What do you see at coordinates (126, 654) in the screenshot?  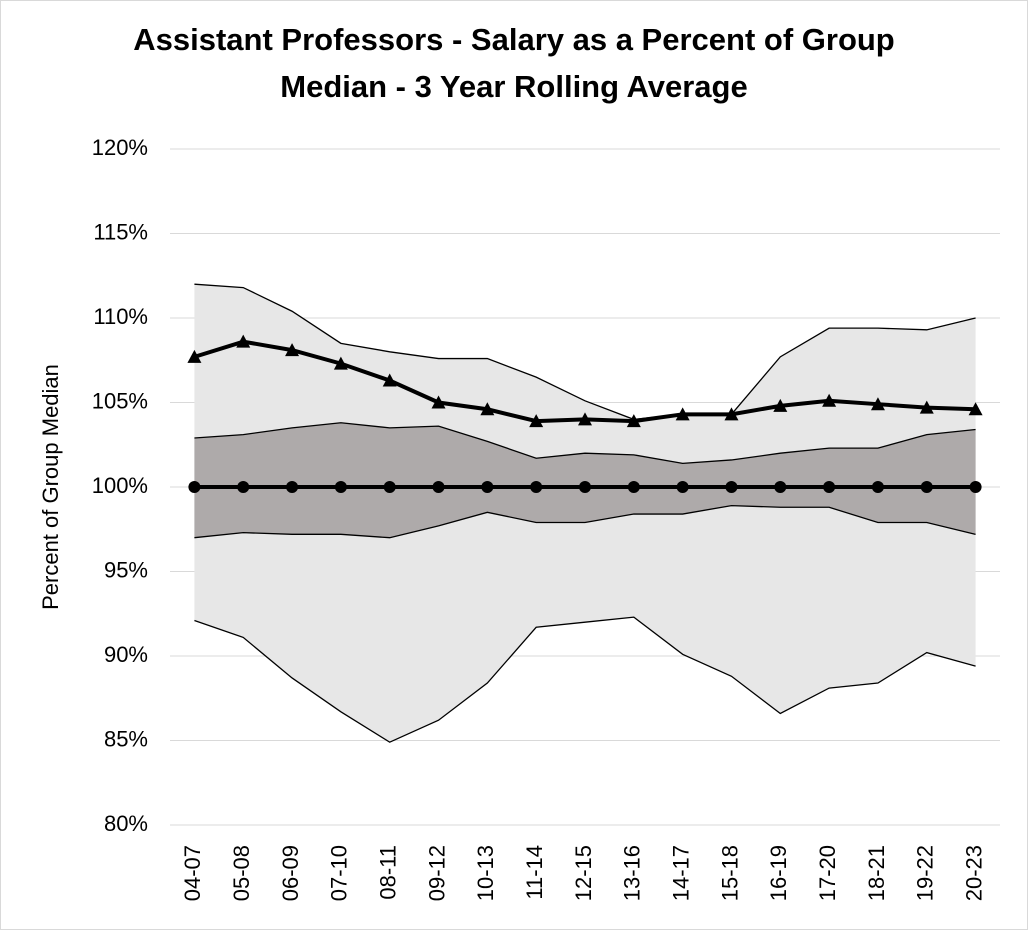 I see `y-tick-label: 90%` at bounding box center [126, 654].